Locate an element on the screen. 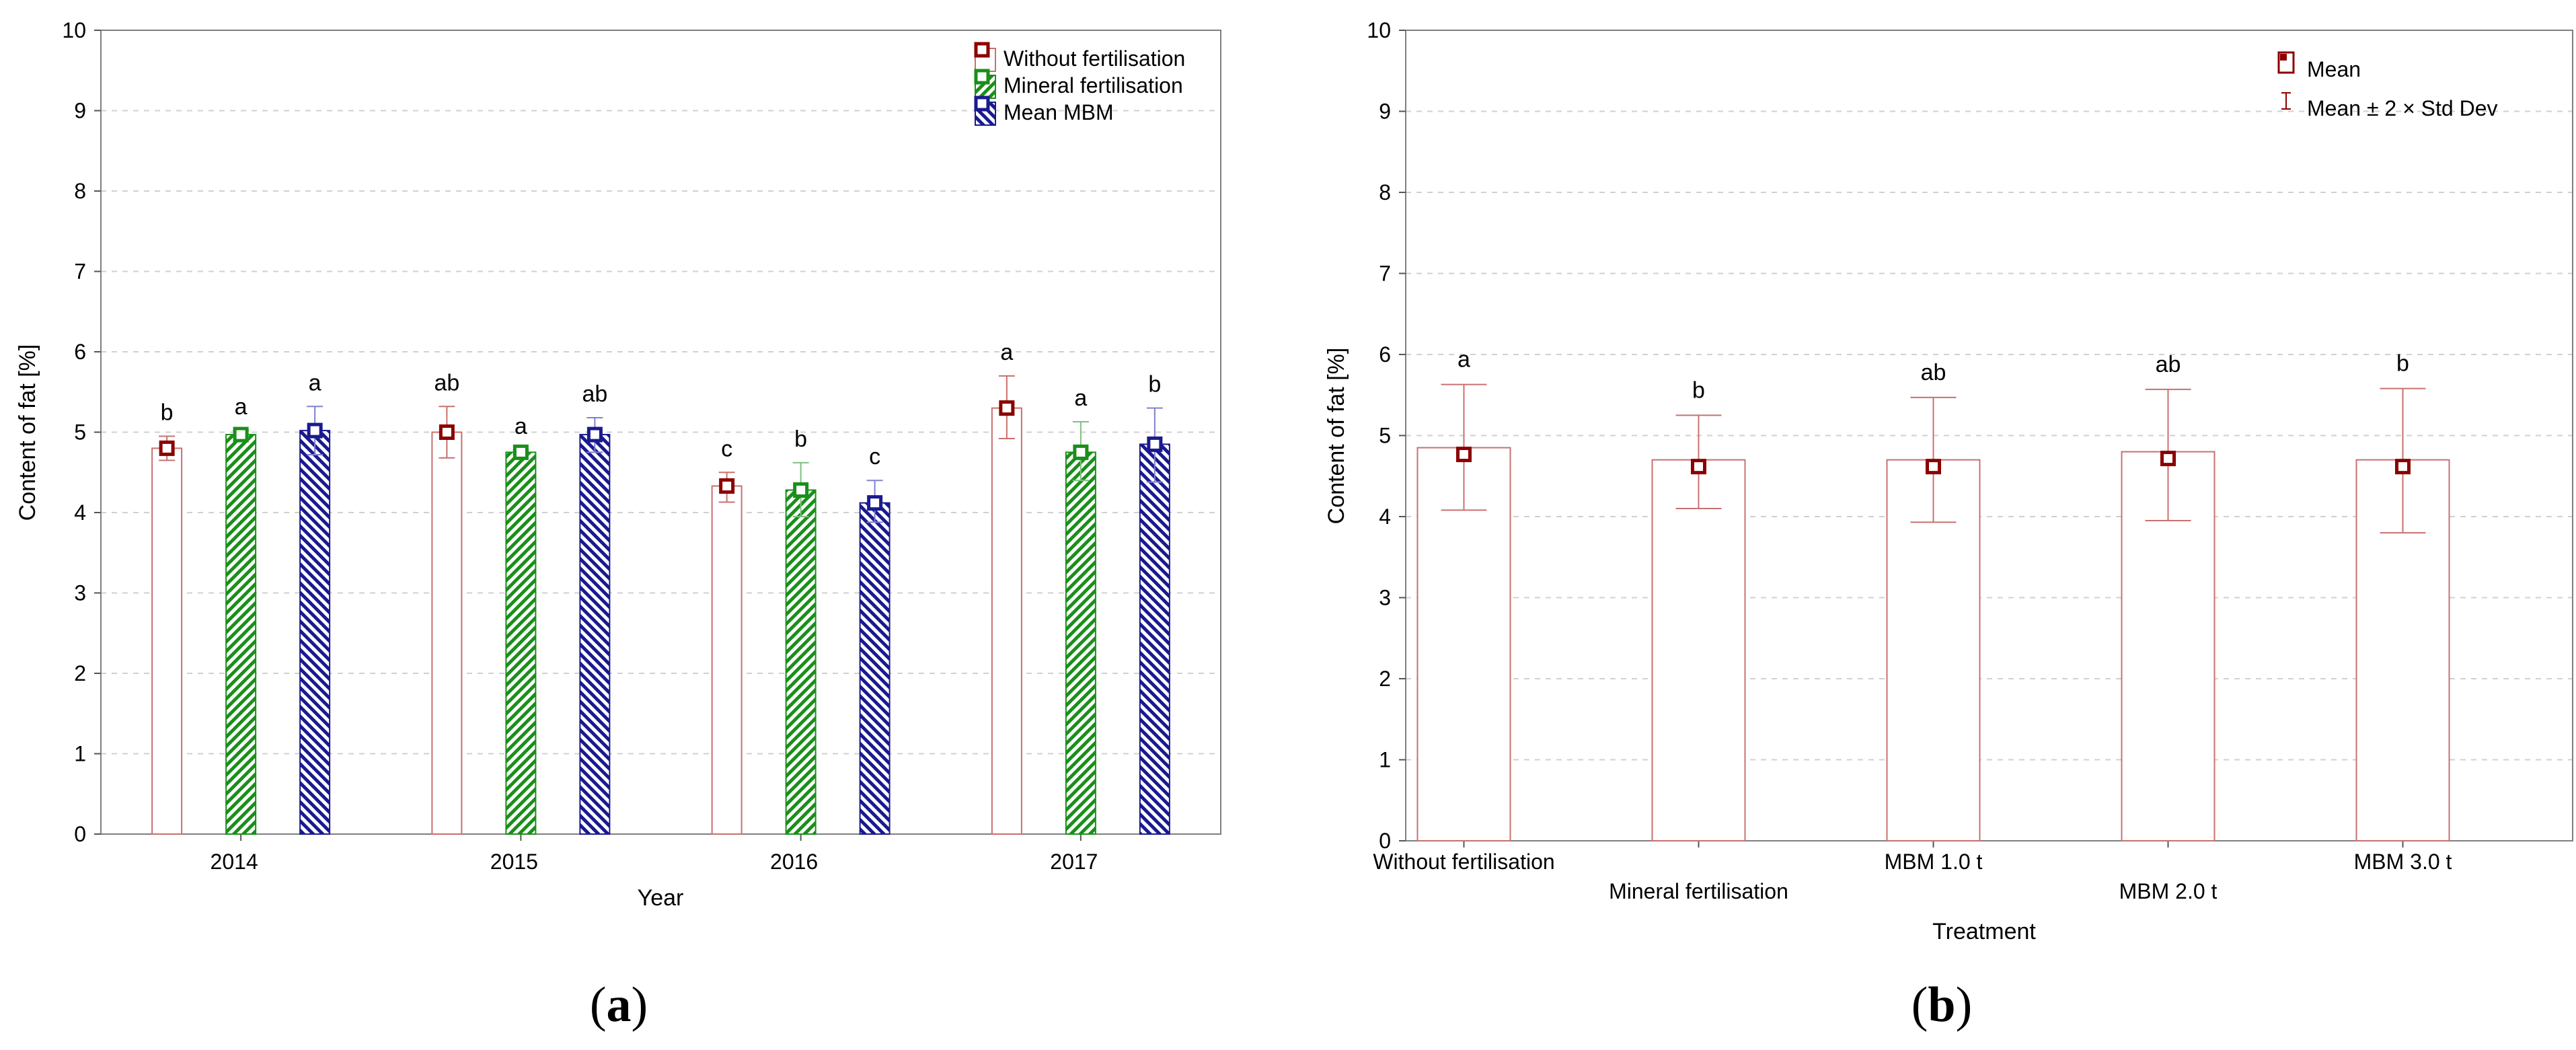 The width and height of the screenshot is (2576, 1050). legend-label: Mineral fertilisation is located at coordinates (1093, 85).